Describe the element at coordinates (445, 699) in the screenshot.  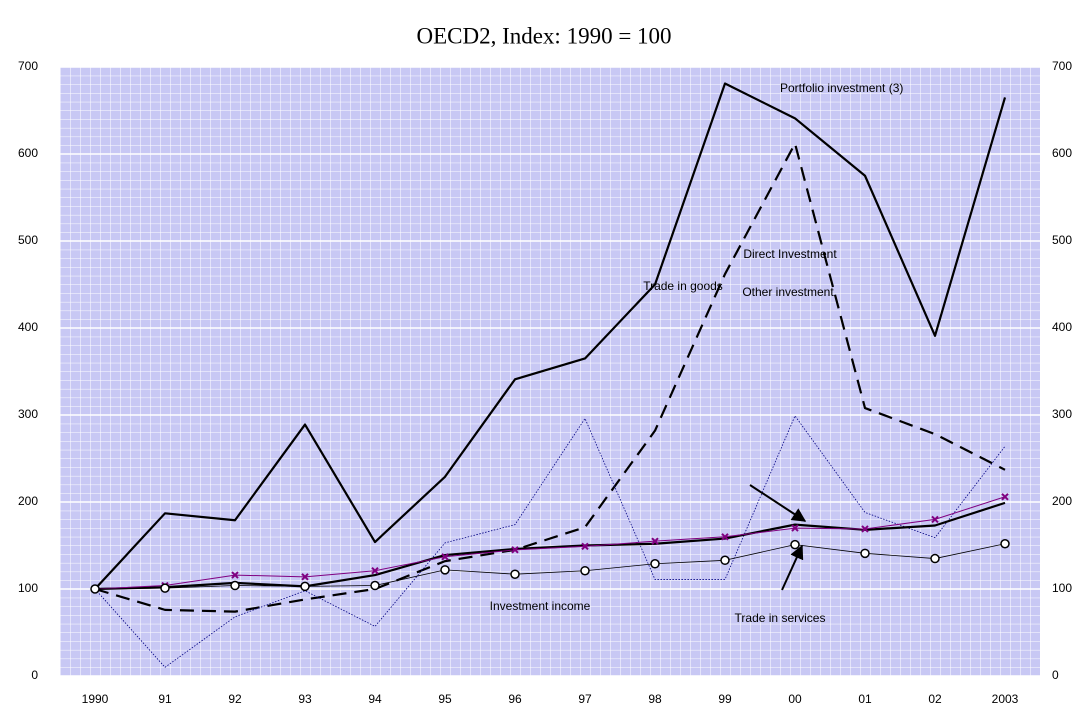
I see `x-tick-label: 95` at that location.